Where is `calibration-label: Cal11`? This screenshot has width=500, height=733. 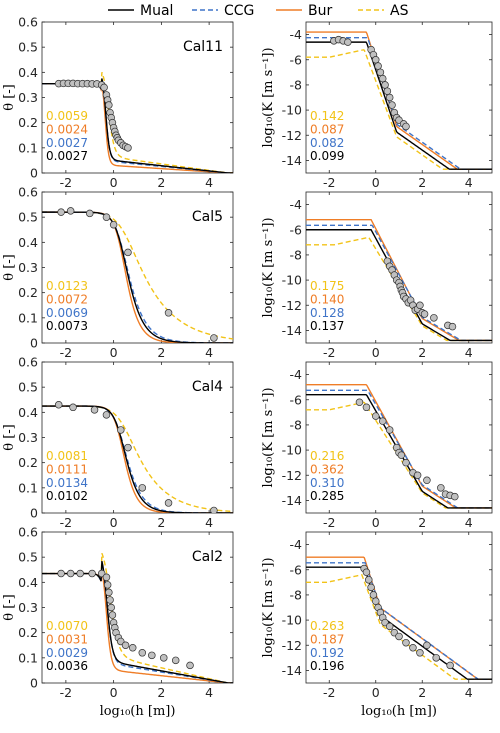 calibration-label: Cal11 is located at coordinates (203, 47).